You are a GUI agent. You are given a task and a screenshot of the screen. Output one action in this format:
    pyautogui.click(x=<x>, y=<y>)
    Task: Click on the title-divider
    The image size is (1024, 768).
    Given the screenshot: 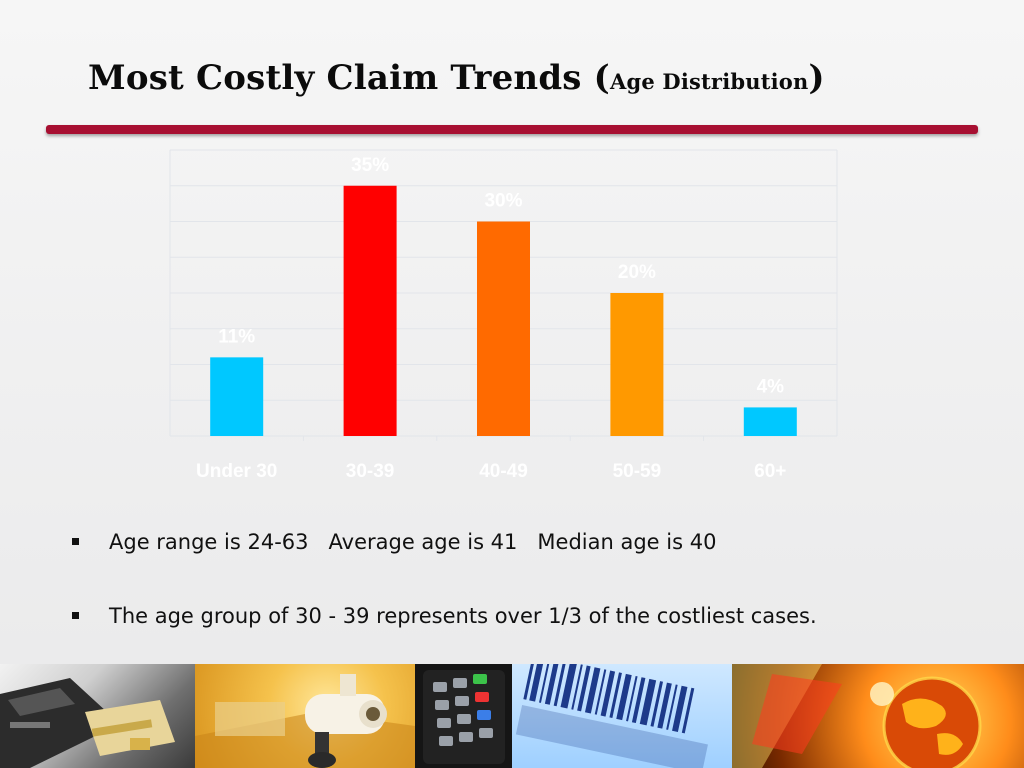 What is the action you would take?
    pyautogui.click(x=512, y=129)
    